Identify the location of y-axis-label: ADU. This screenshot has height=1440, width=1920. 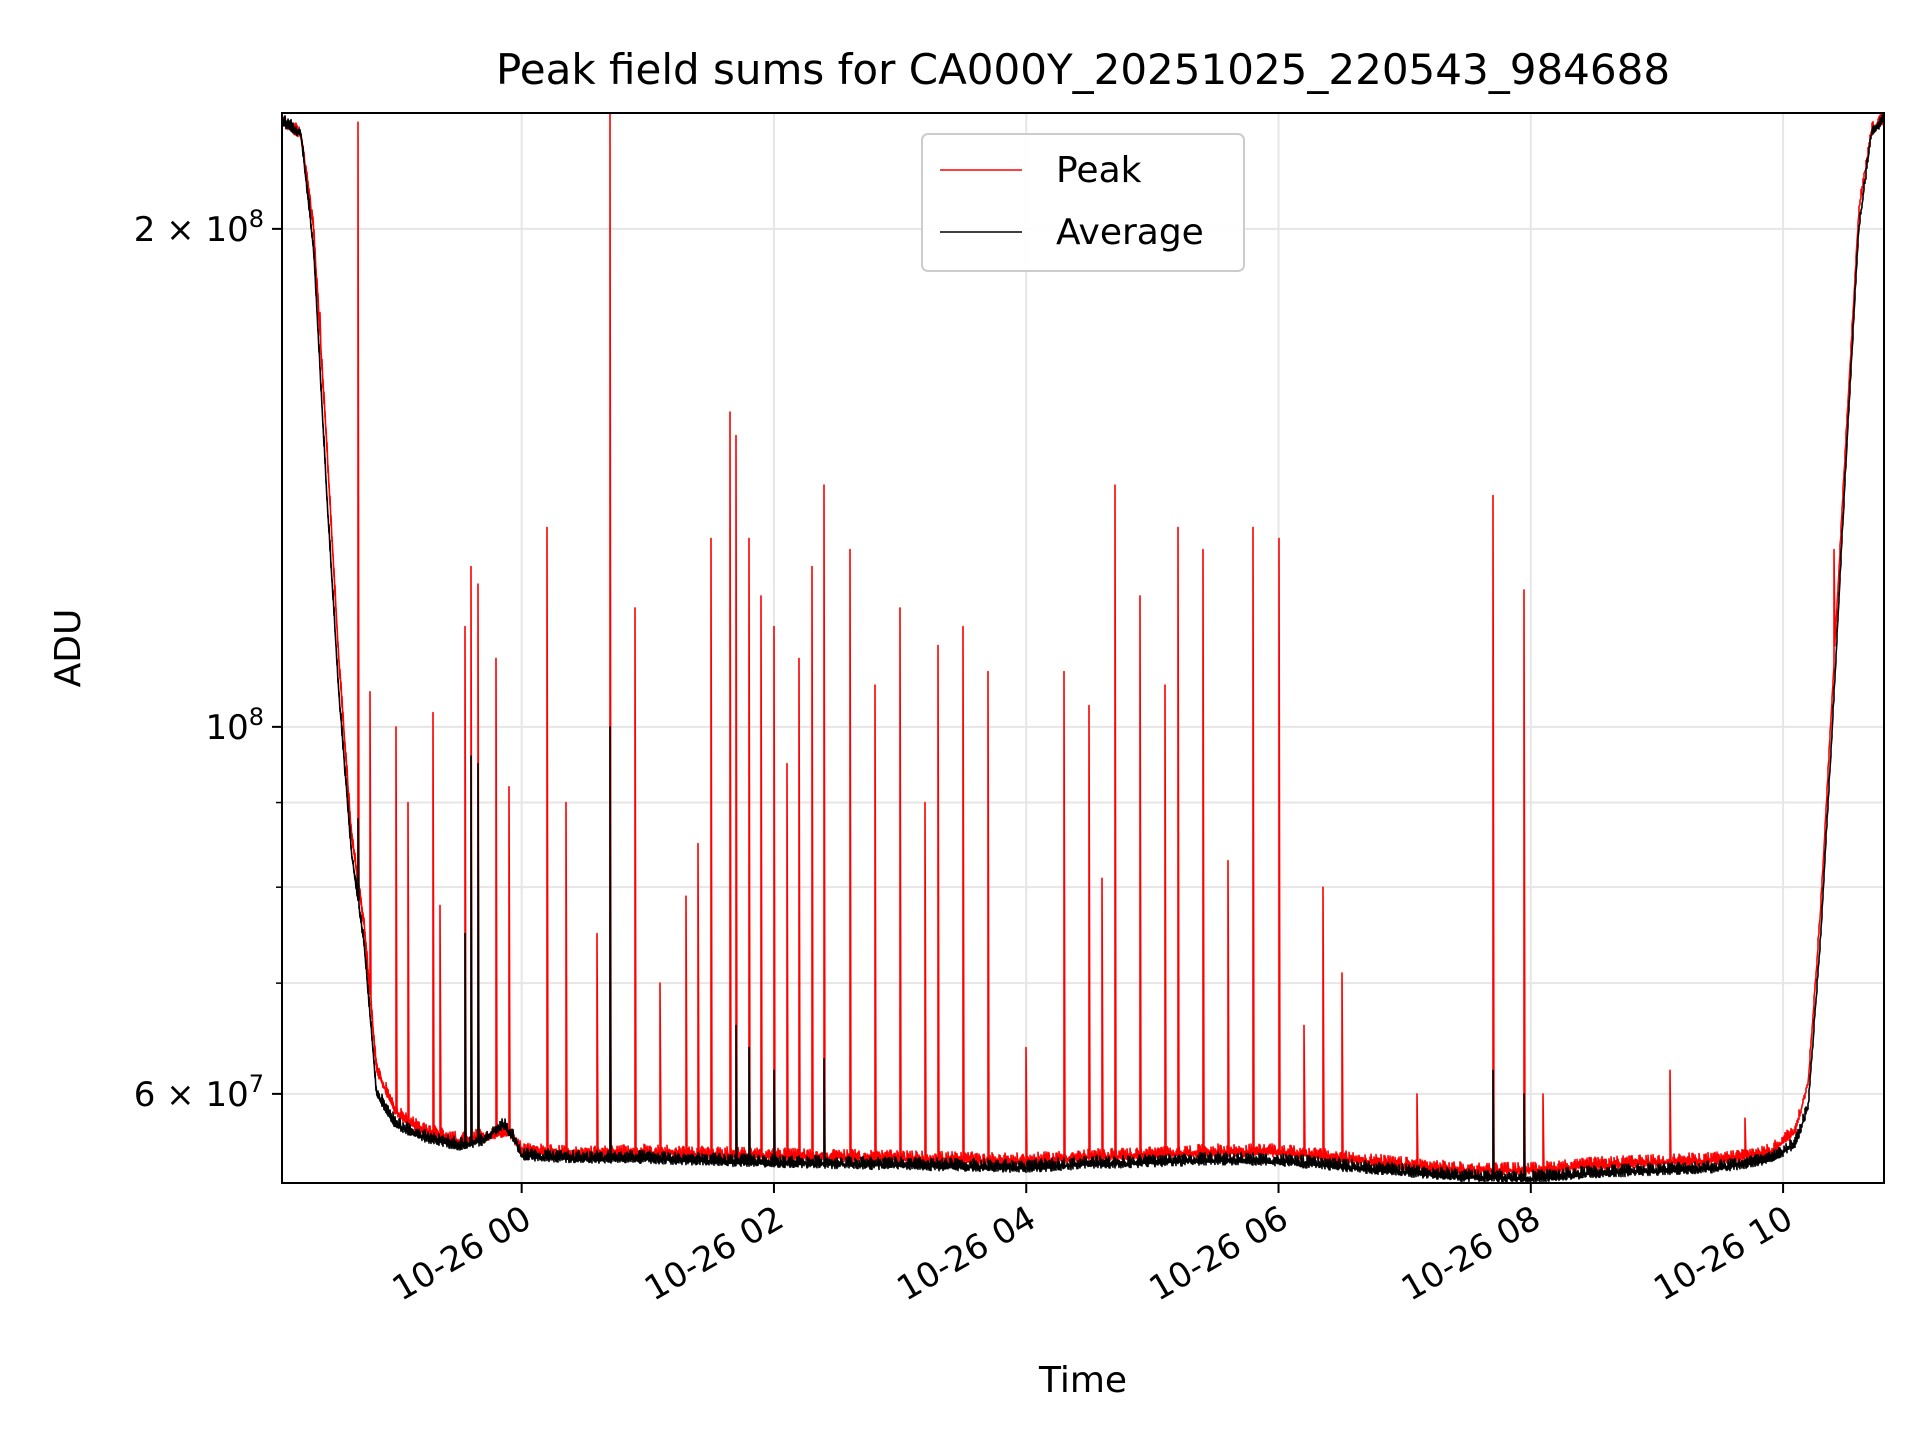
(68, 648).